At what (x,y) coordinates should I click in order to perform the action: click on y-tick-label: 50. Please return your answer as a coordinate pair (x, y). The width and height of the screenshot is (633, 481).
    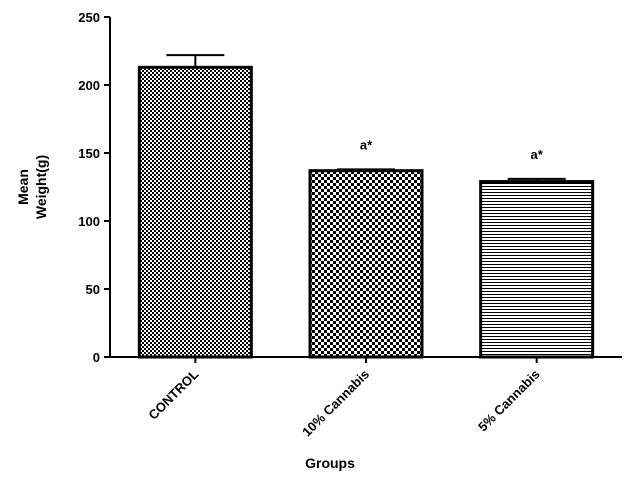
    Looking at the image, I should click on (93, 289).